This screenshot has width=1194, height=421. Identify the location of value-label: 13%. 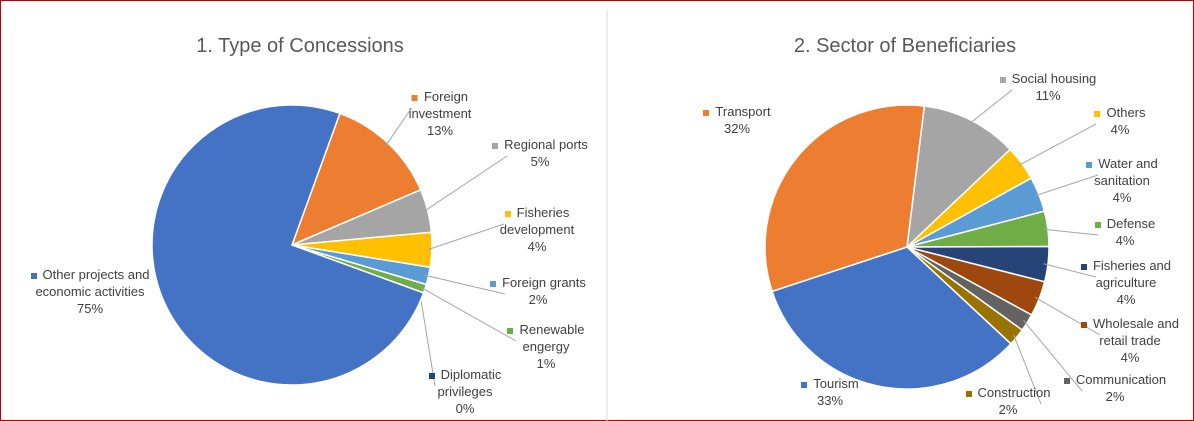
(440, 130).